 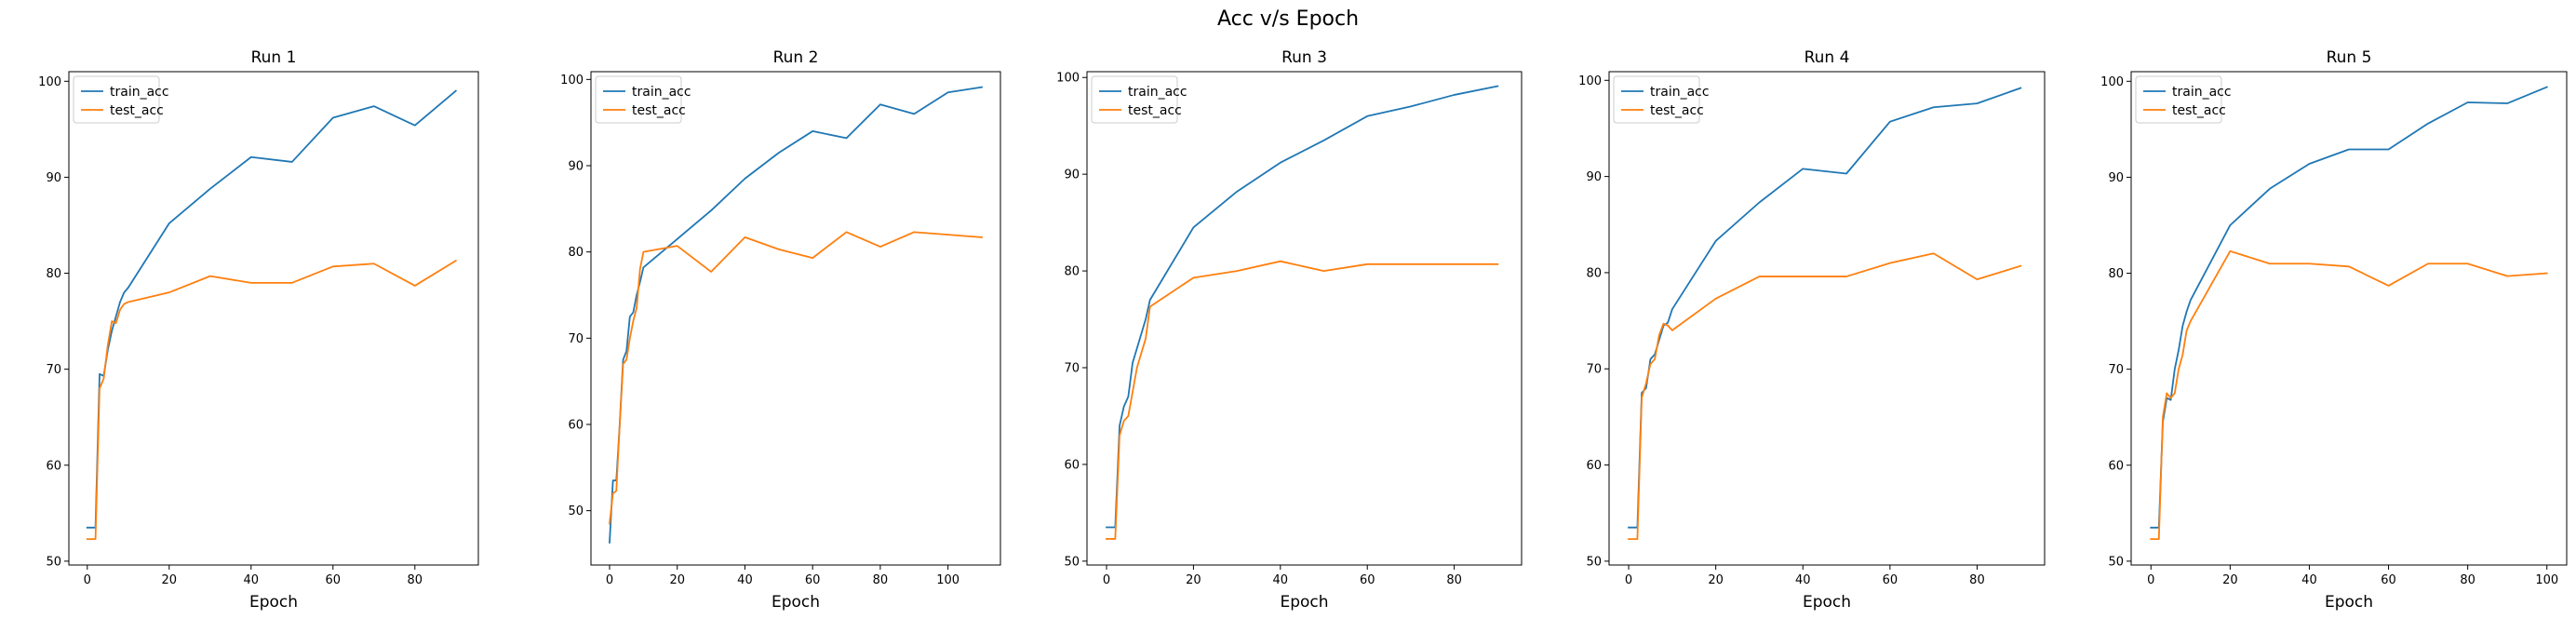 I want to click on subplot-title: Run 2, so click(x=796, y=57).